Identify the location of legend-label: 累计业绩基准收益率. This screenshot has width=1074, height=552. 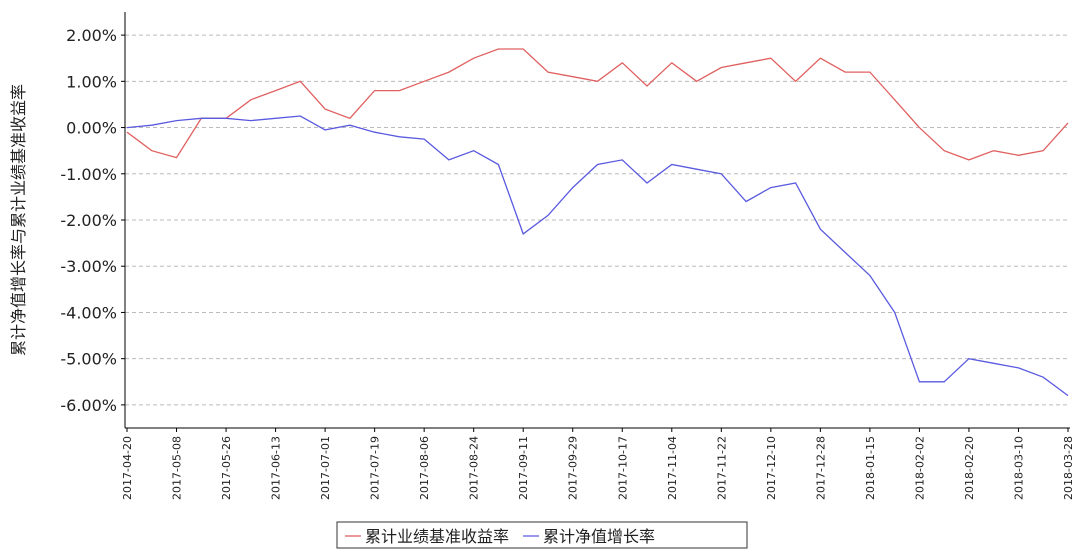
(437, 536).